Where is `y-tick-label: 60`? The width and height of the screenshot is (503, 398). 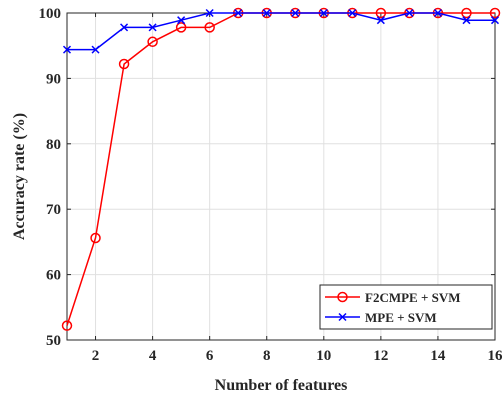 y-tick-label: 60 is located at coordinates (53, 276).